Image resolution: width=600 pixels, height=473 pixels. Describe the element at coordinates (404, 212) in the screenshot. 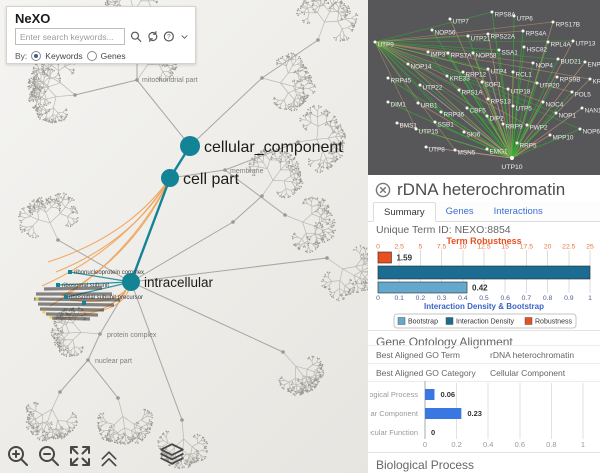

I see `tab-summary: Summary` at that location.